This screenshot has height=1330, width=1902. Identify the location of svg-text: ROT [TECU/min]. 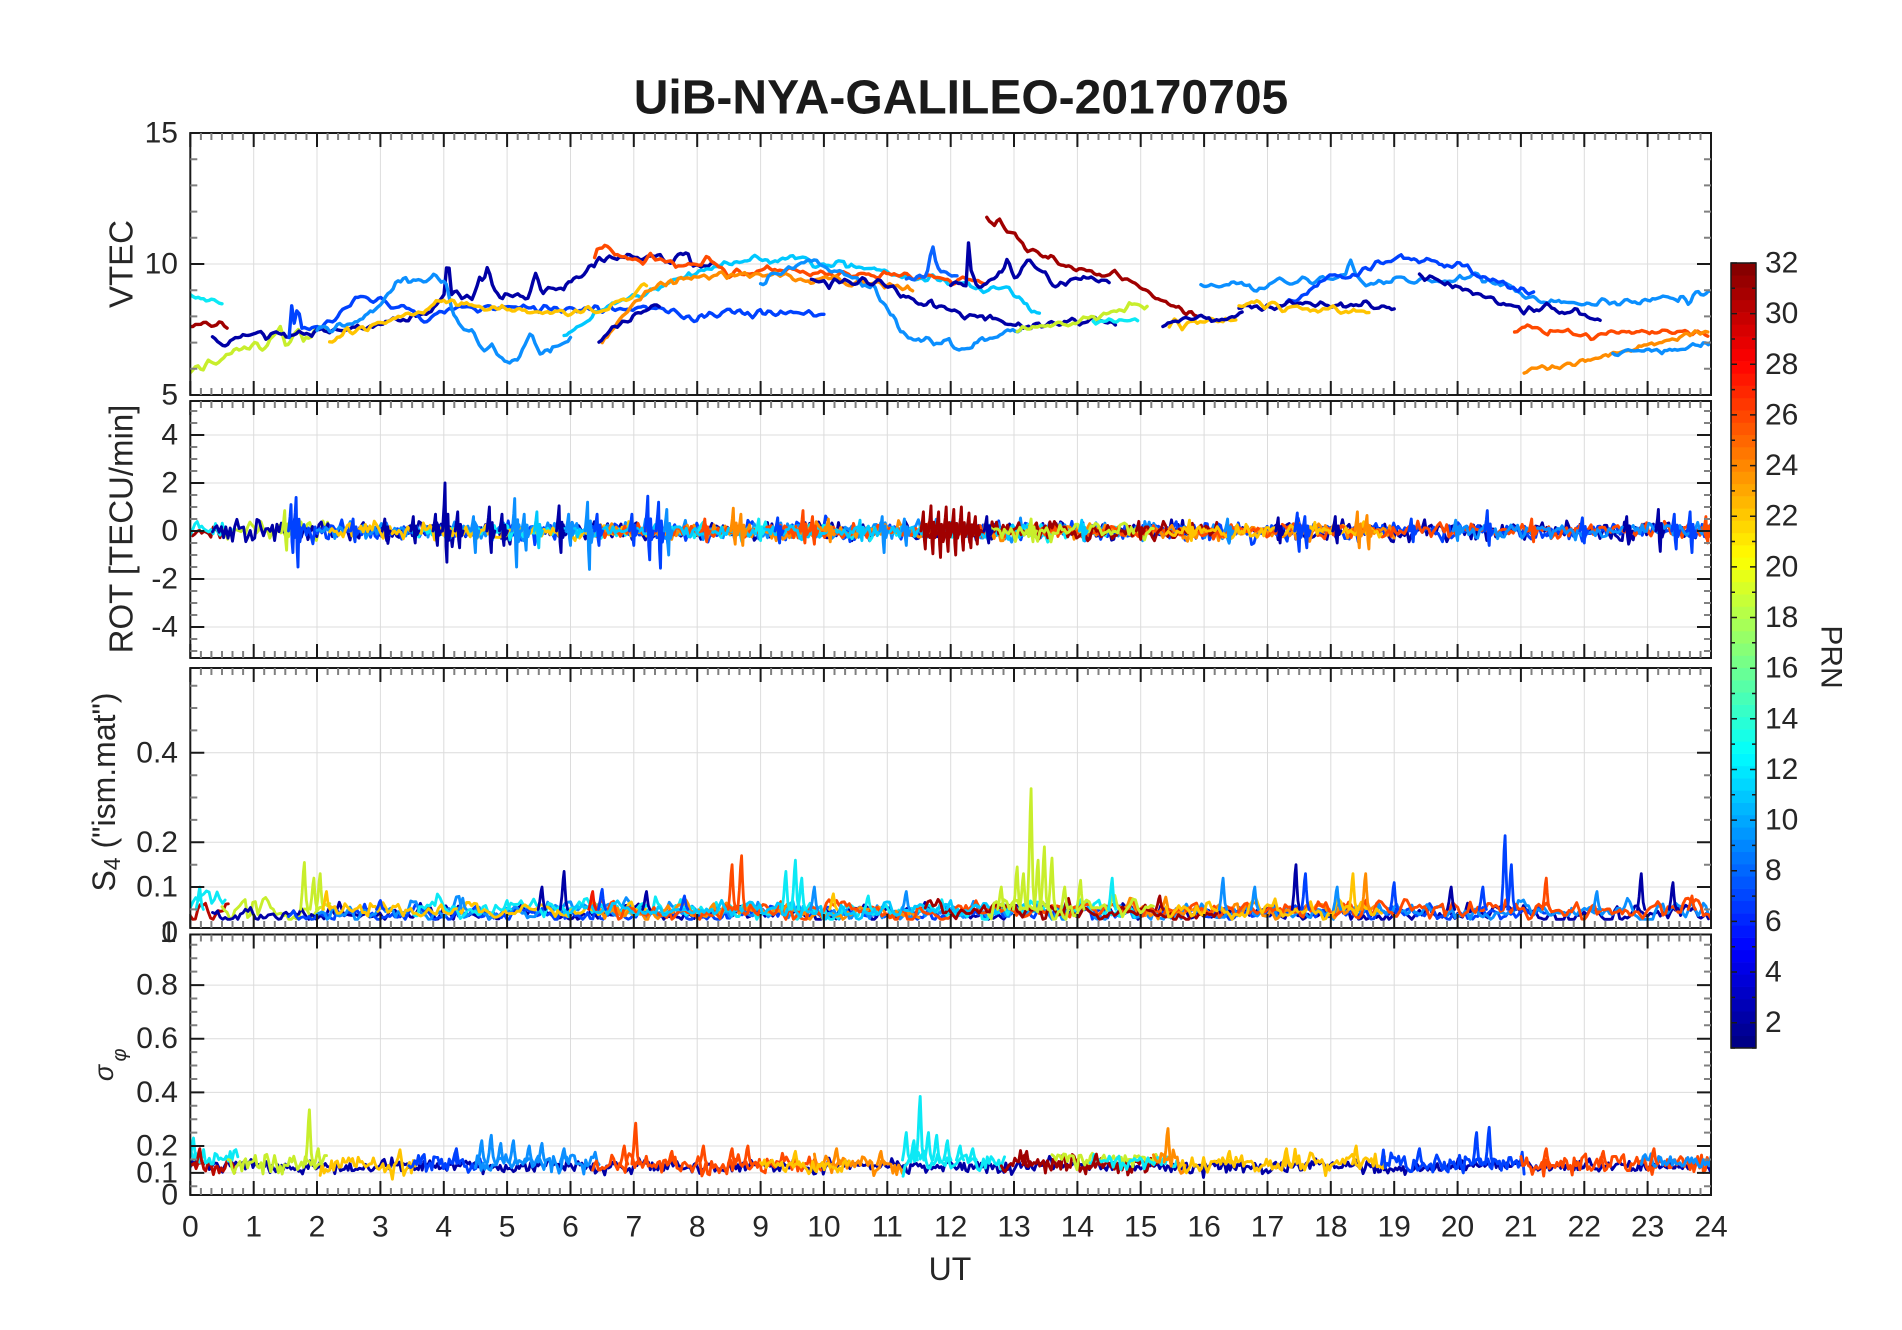
(121, 529).